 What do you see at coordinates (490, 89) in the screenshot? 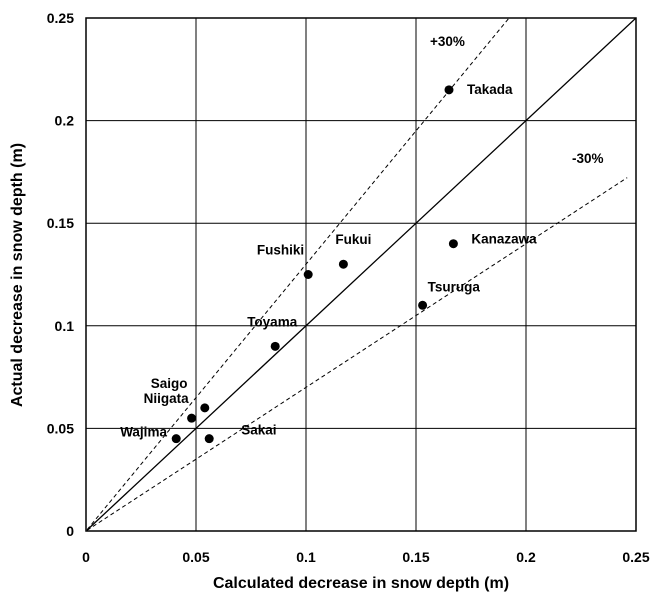
I see `point-label-takada: Takada` at bounding box center [490, 89].